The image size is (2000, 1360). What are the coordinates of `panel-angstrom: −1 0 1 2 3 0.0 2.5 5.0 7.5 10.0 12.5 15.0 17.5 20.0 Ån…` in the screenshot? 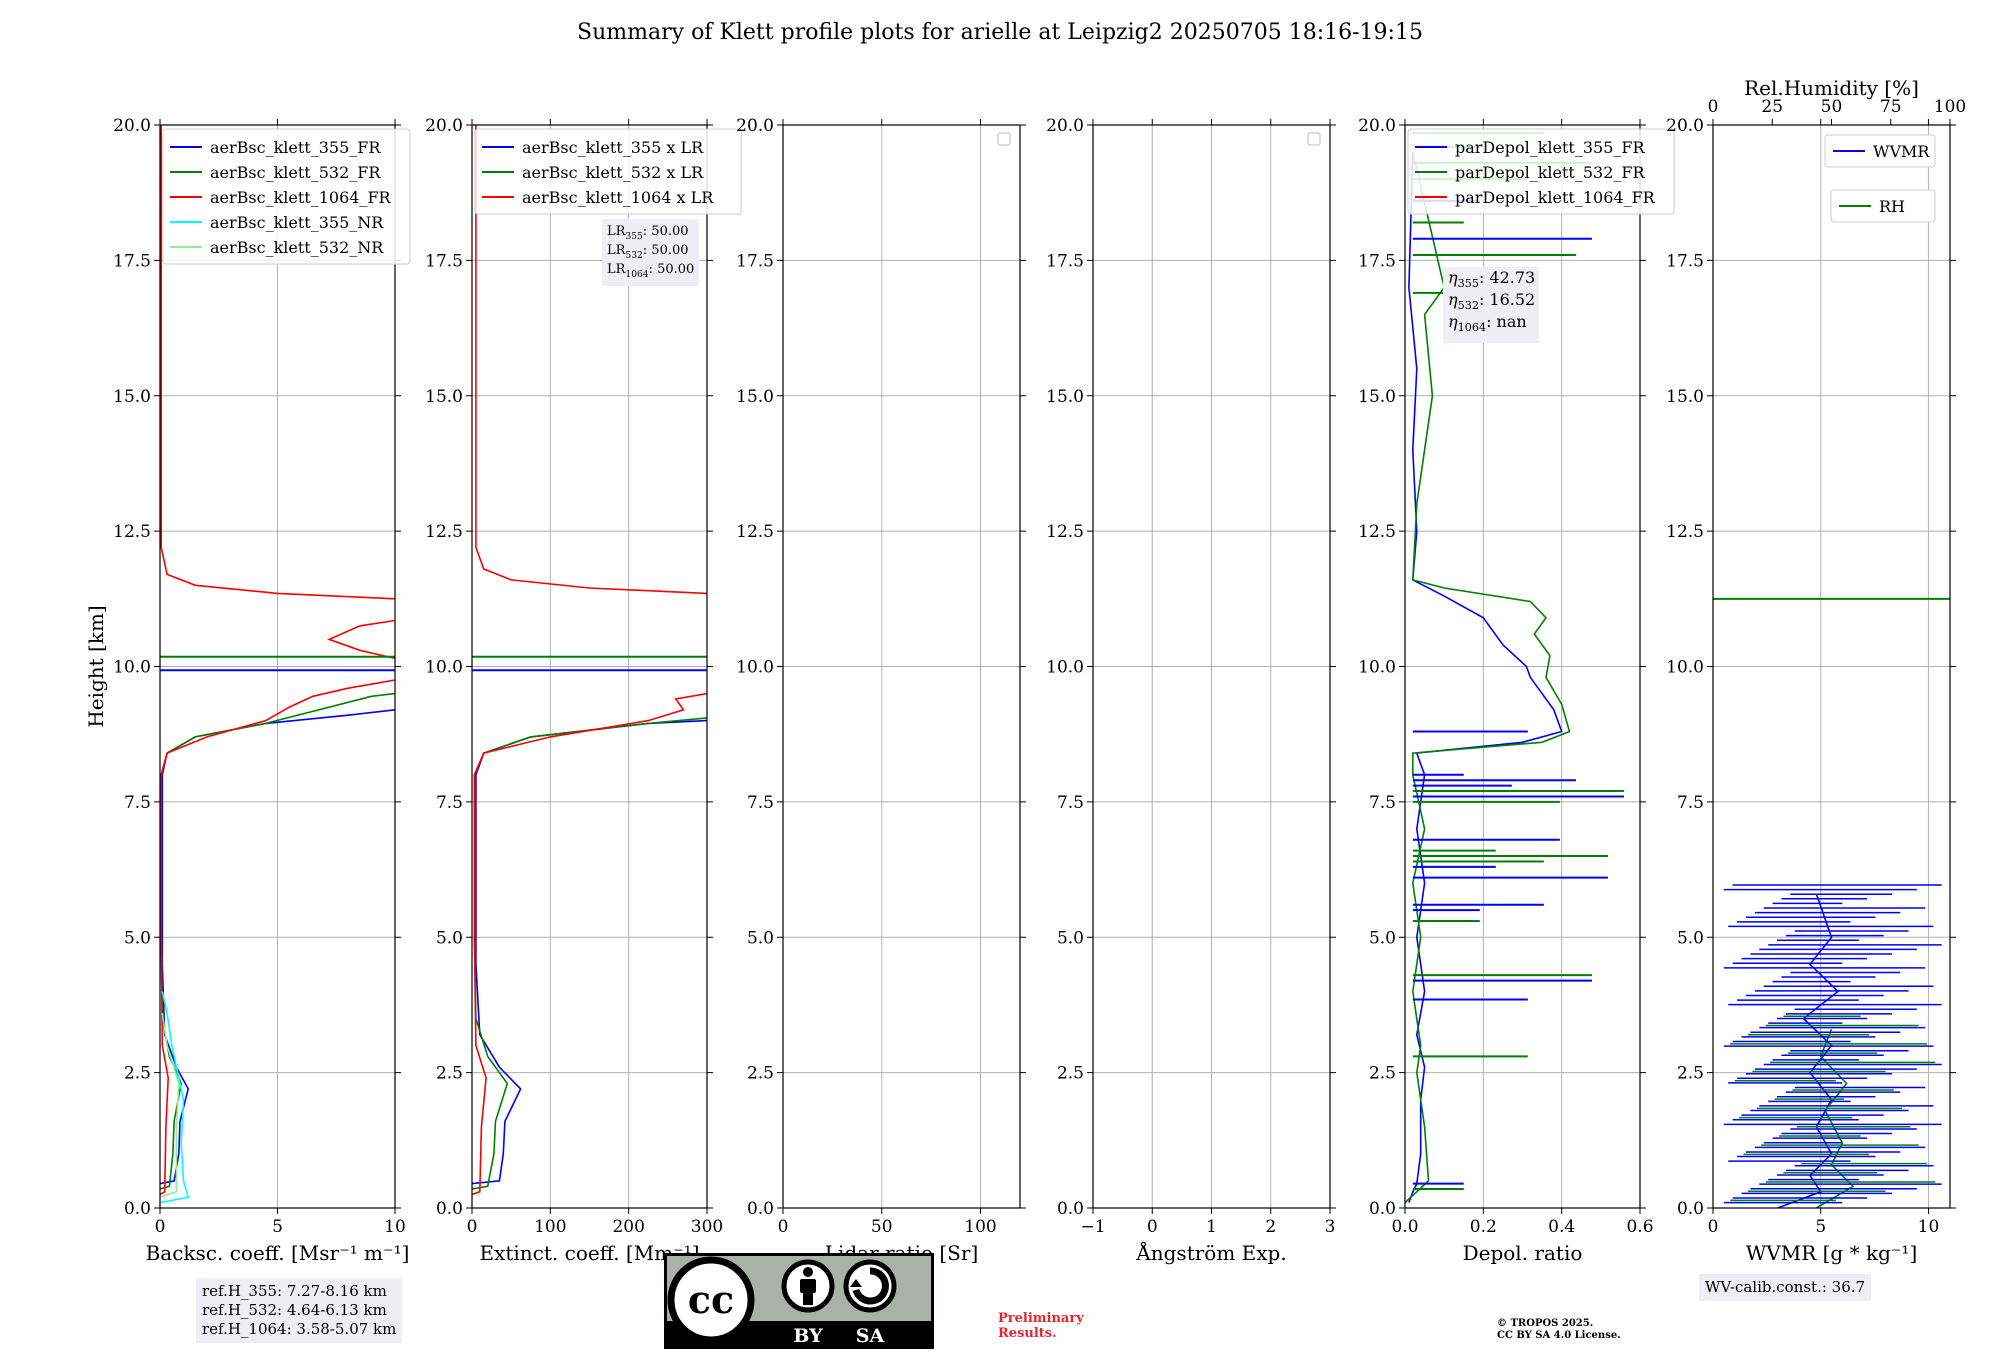 It's located at (1191, 690).